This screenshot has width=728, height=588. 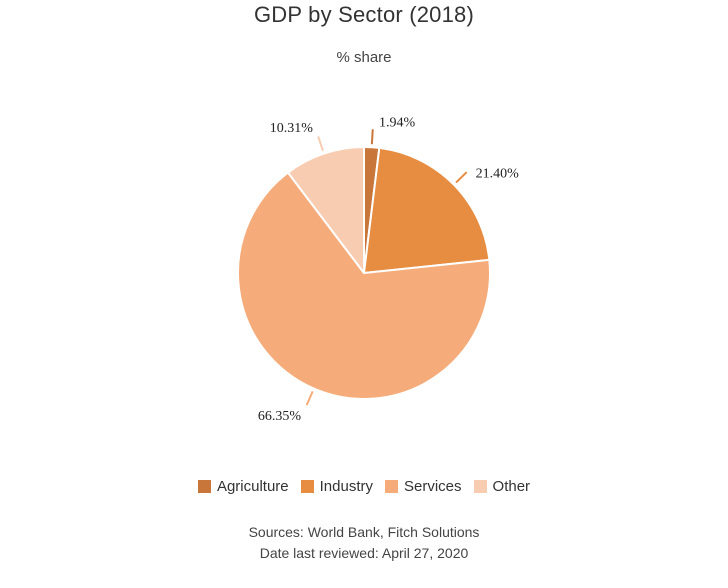 What do you see at coordinates (372, 137) in the screenshot?
I see `leader-line-agriculture` at bounding box center [372, 137].